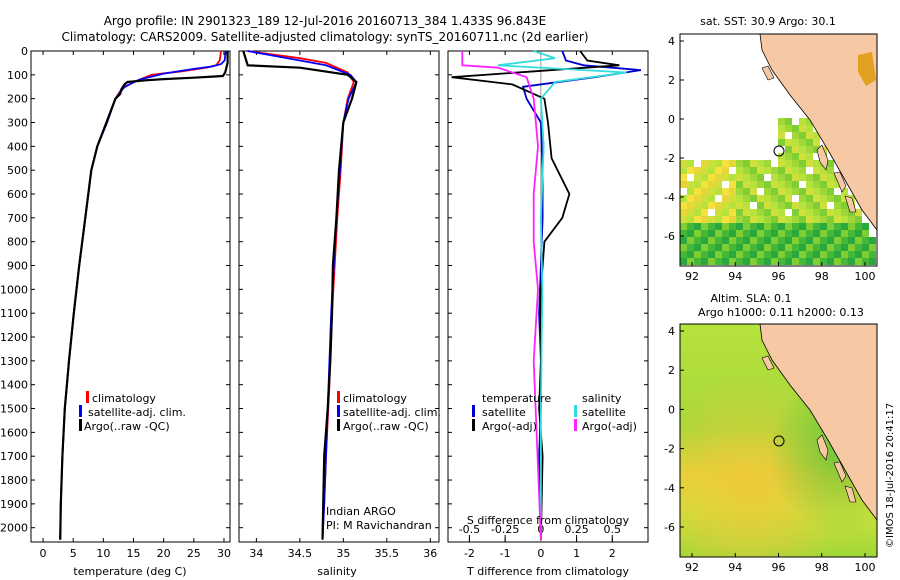  I want to click on x-tick-label: -2, so click(469, 553).